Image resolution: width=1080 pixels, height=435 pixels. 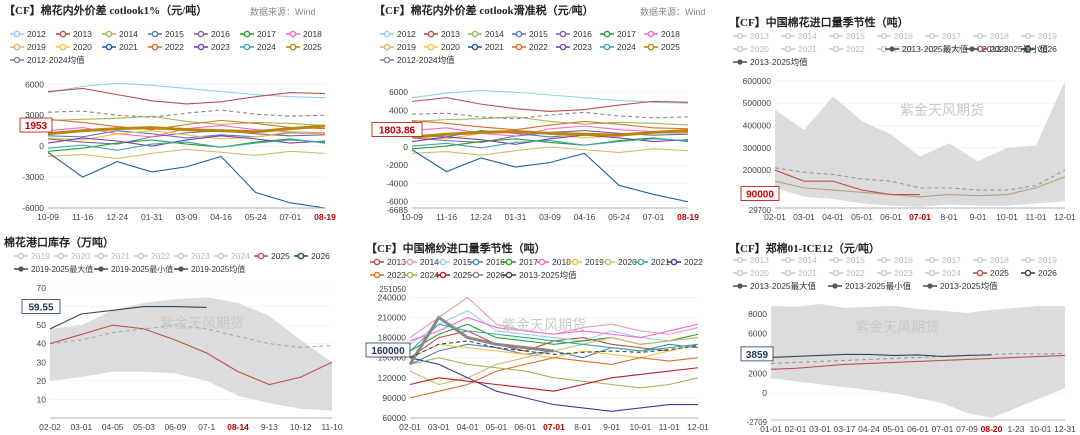 I want to click on series-line-2013, so click(x=186, y=96).